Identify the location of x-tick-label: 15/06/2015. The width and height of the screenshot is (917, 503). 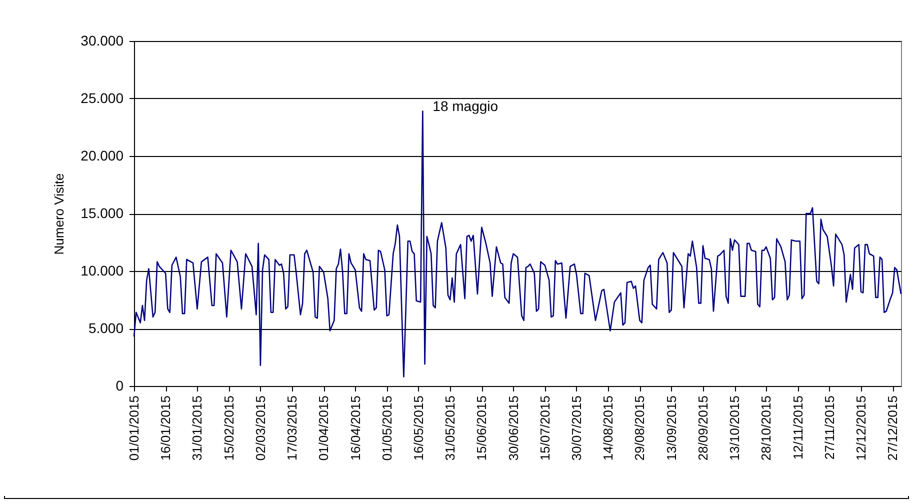
(482, 428).